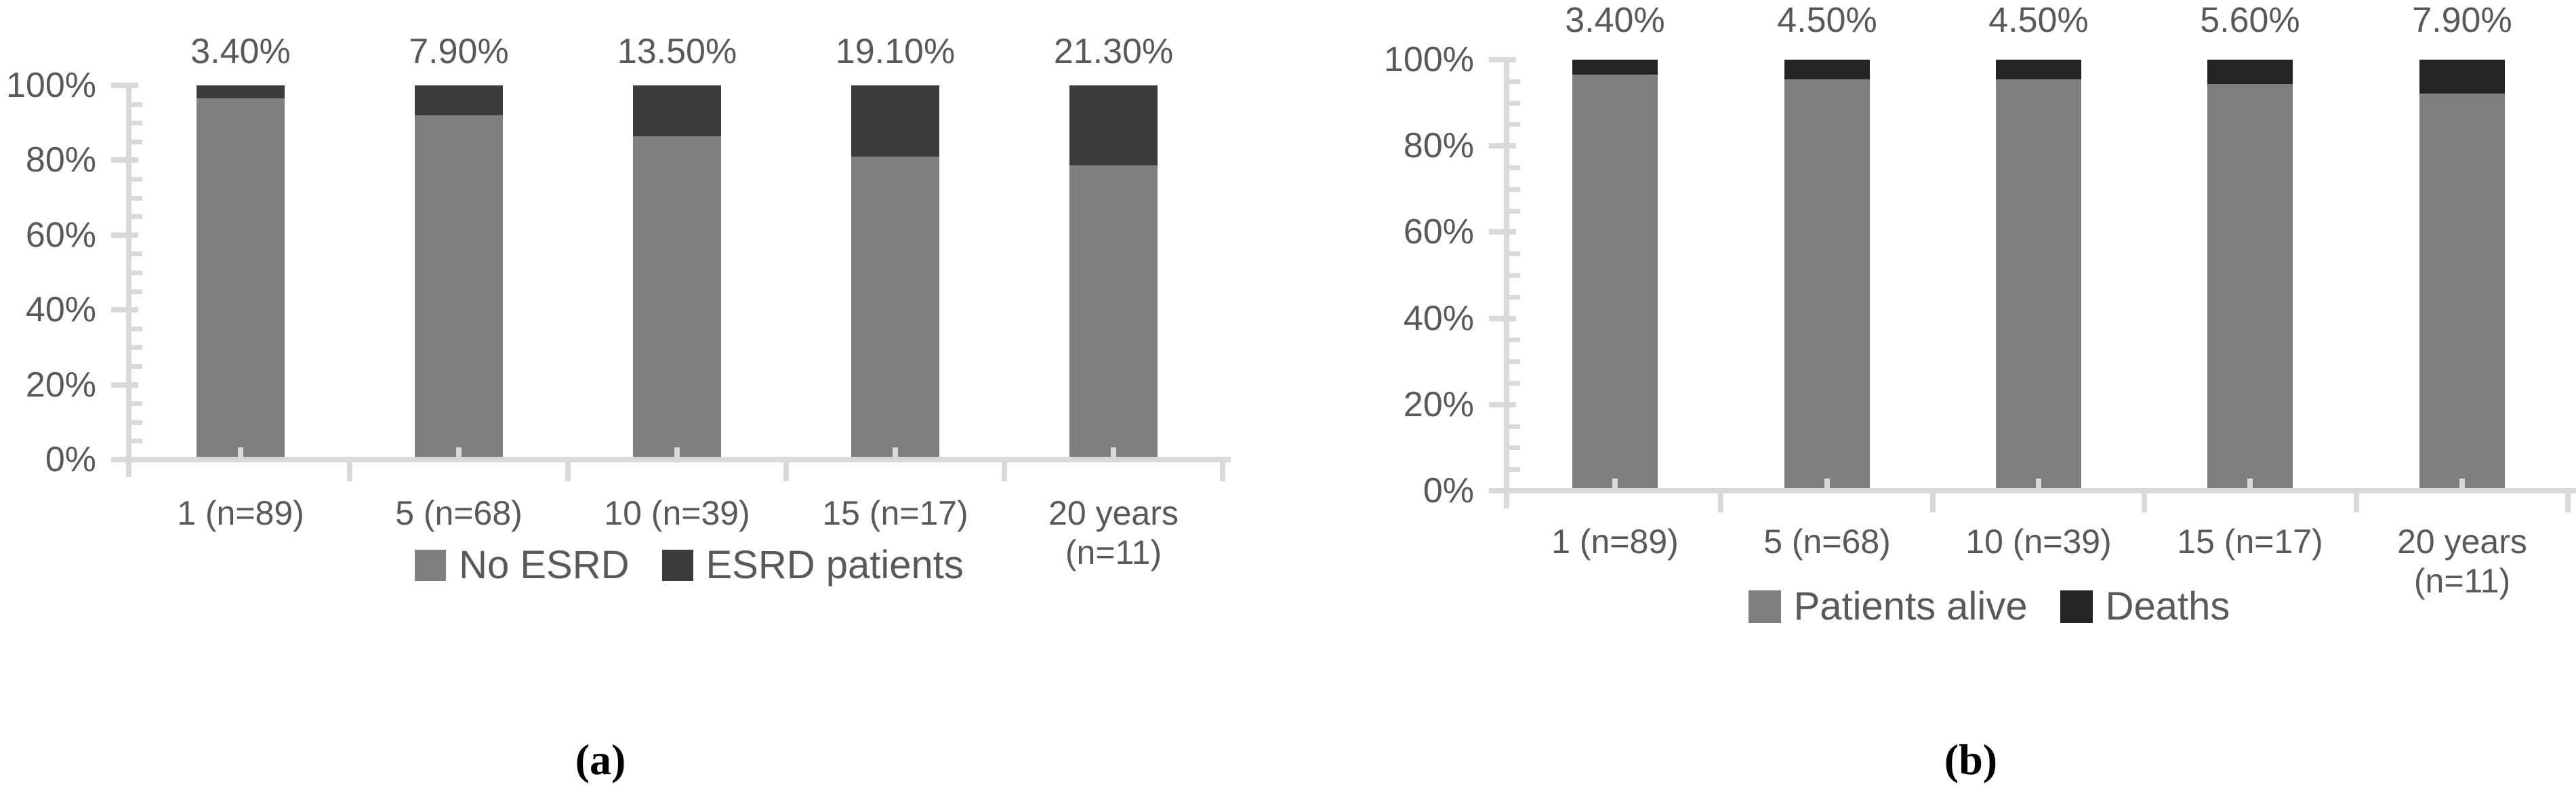 The width and height of the screenshot is (2576, 789). Describe the element at coordinates (2168, 606) in the screenshot. I see `legend-label: Deaths` at that location.